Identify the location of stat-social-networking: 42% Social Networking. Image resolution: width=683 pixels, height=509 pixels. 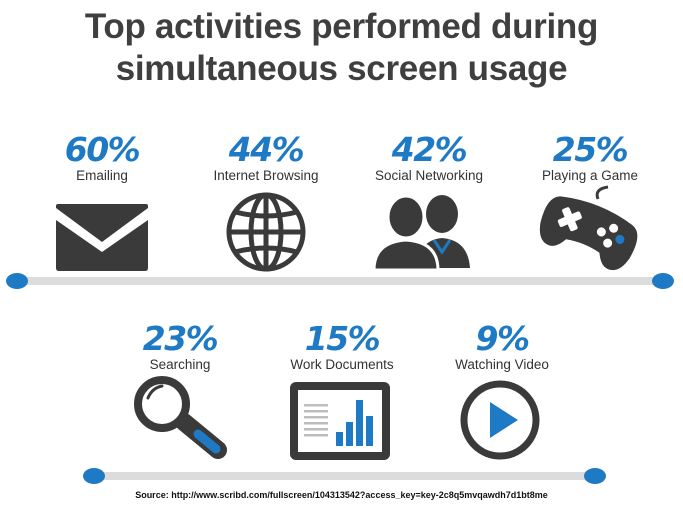
(429, 158).